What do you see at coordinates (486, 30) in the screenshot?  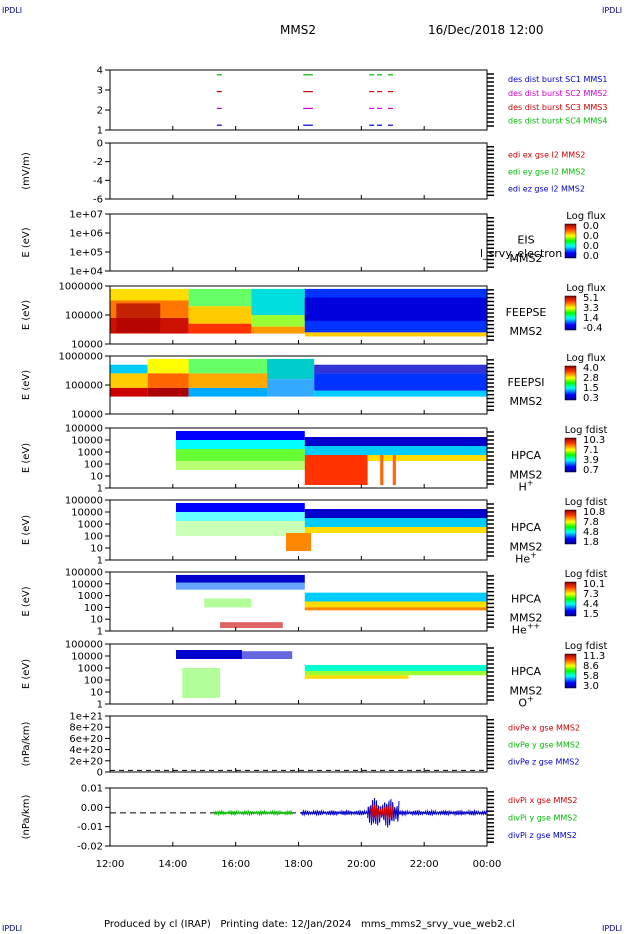 I see `header-datetime: 16/Dec/2018 12:00` at bounding box center [486, 30].